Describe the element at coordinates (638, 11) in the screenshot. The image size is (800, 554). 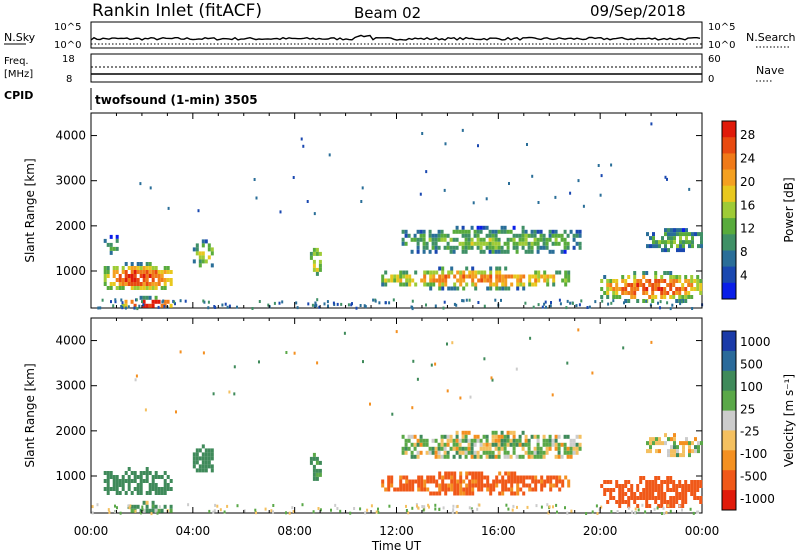
I see `date-label: 09/Sep/2018` at that location.